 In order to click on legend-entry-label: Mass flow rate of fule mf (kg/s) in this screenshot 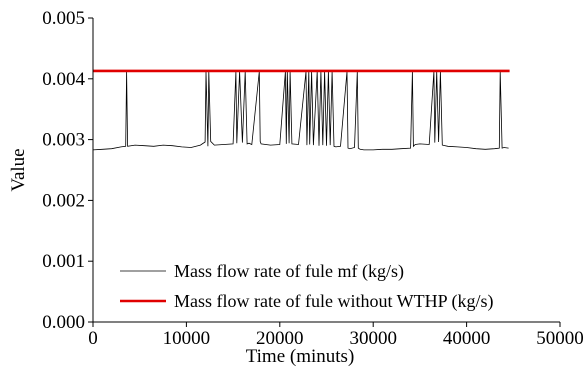, I will do `click(289, 271)`.